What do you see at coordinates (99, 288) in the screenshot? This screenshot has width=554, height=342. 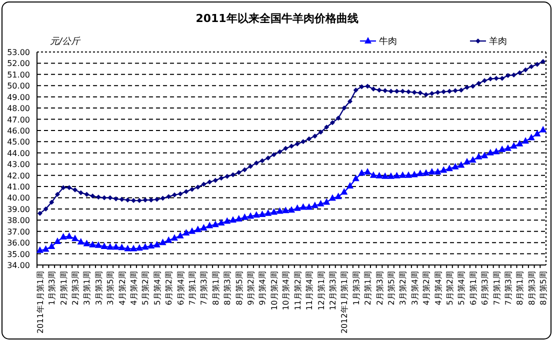 I see `x-tick-label: 3月第3周` at bounding box center [99, 288].